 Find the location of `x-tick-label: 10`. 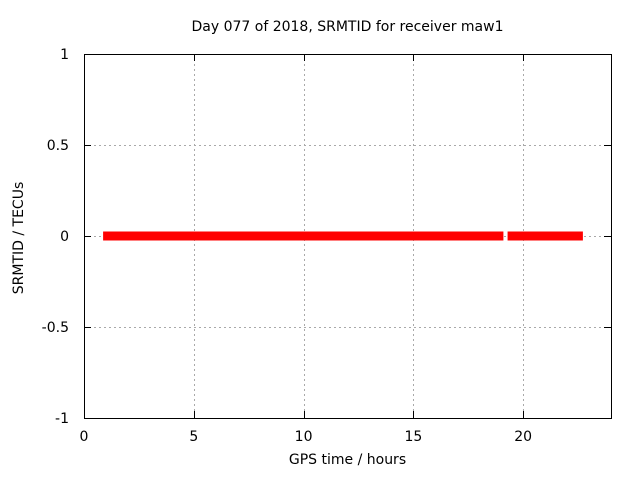

x-tick-label: 10 is located at coordinates (304, 437).